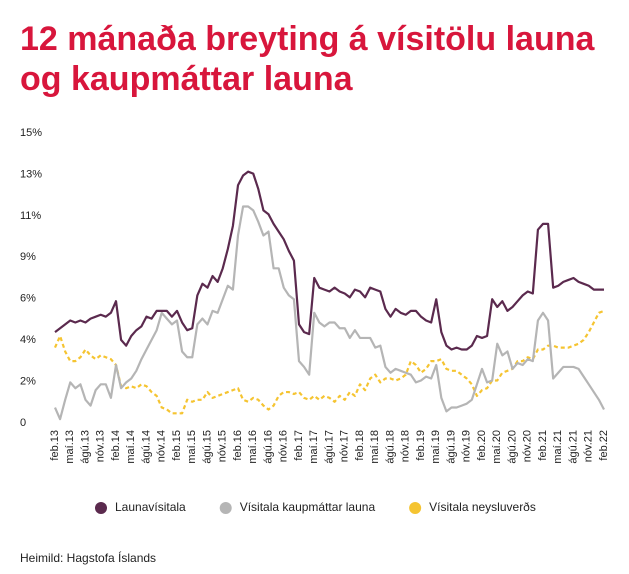 This screenshot has width=629, height=574. What do you see at coordinates (329, 447) in the screenshot?
I see `x-tick-label: ágú.17` at bounding box center [329, 447].